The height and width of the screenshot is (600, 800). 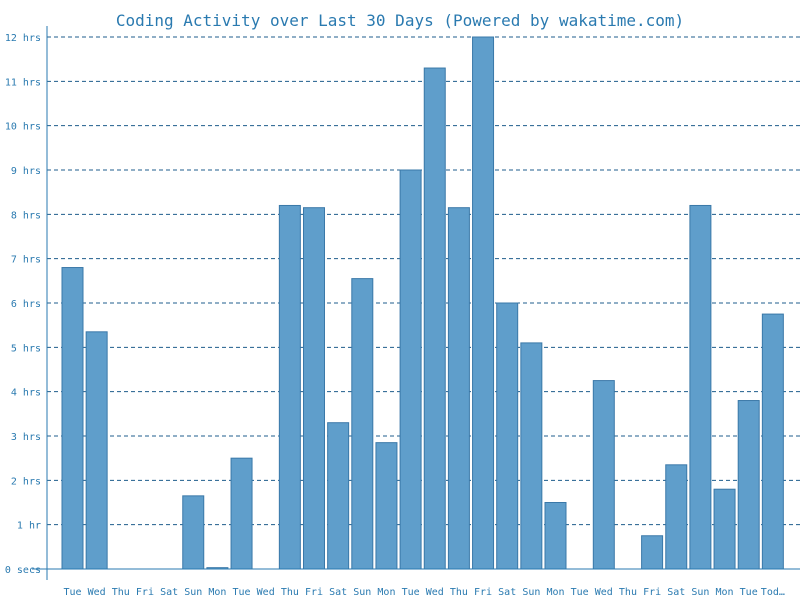 What do you see at coordinates (26, 215) in the screenshot?
I see `y-tick-label: 8 hrs` at bounding box center [26, 215].